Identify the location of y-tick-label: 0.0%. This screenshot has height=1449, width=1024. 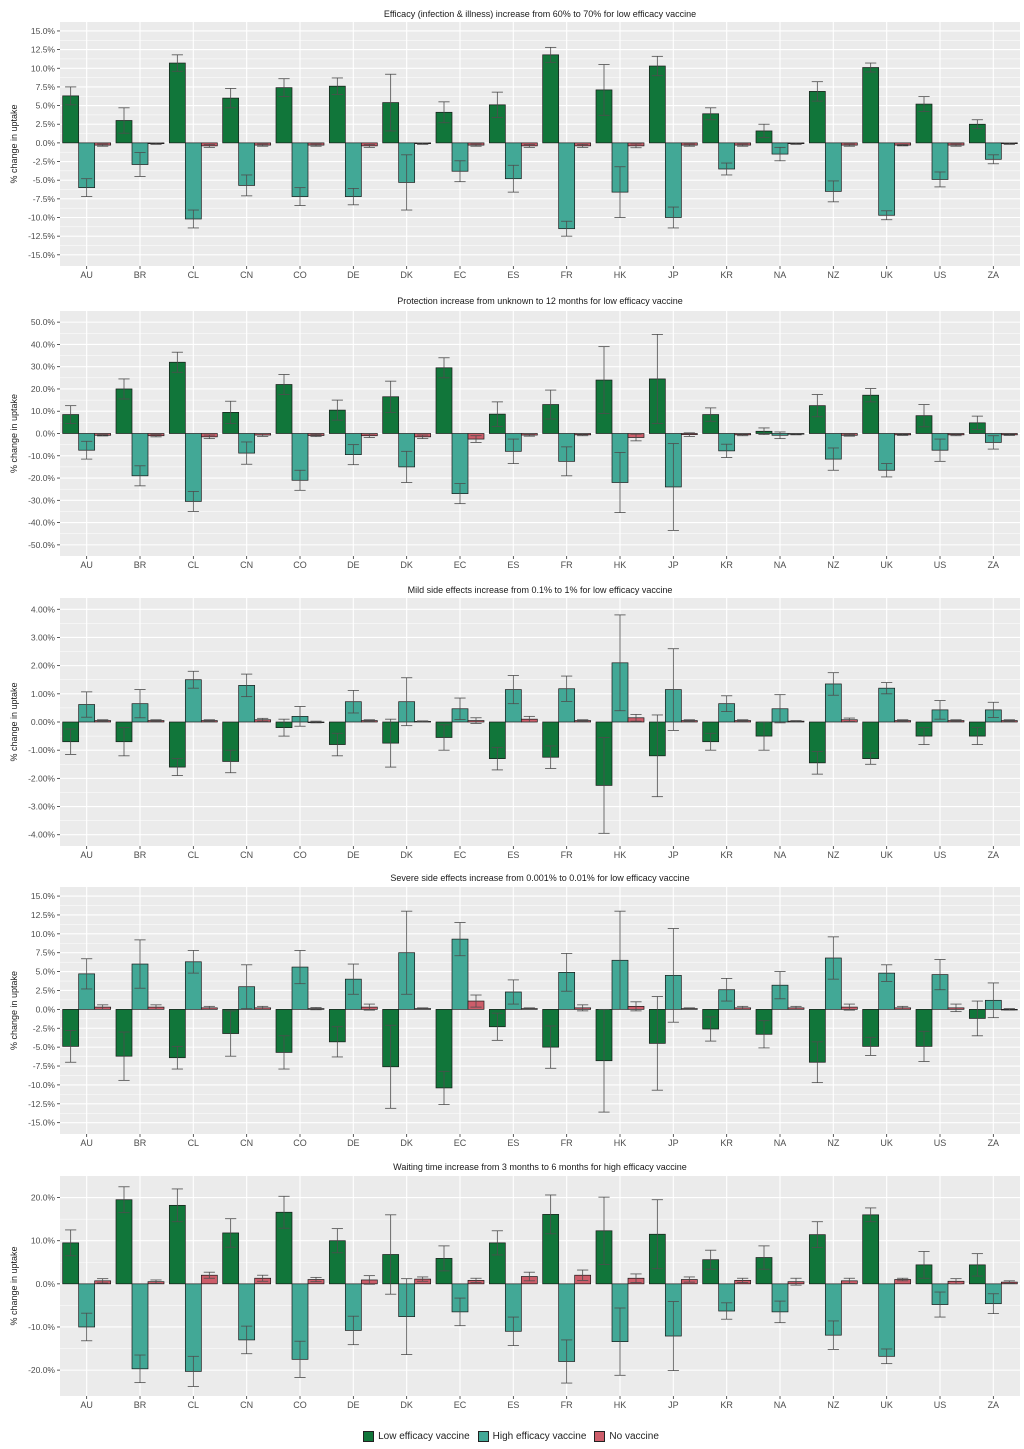
(46, 1009).